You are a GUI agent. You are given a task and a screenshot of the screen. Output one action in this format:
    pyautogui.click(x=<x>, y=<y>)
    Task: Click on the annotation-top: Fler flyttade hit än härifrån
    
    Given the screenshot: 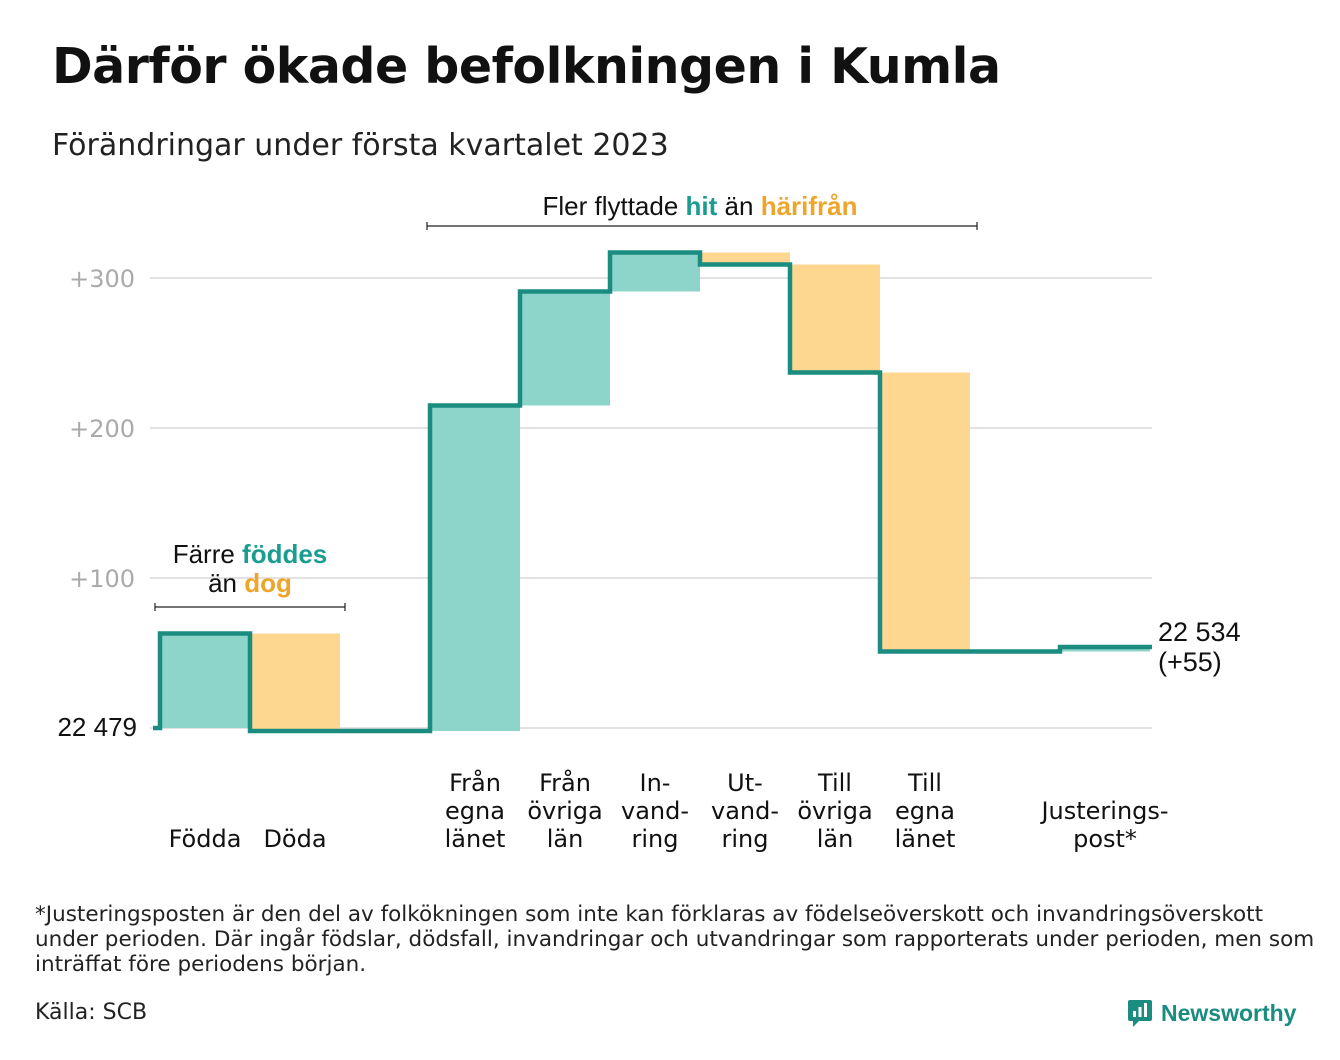 What is the action you would take?
    pyautogui.click(x=699, y=206)
    